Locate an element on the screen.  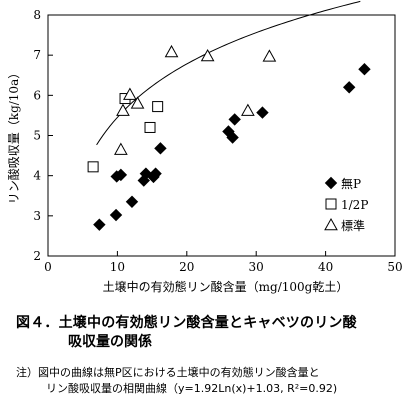
x-tick-label: 50 is located at coordinates (394, 267).